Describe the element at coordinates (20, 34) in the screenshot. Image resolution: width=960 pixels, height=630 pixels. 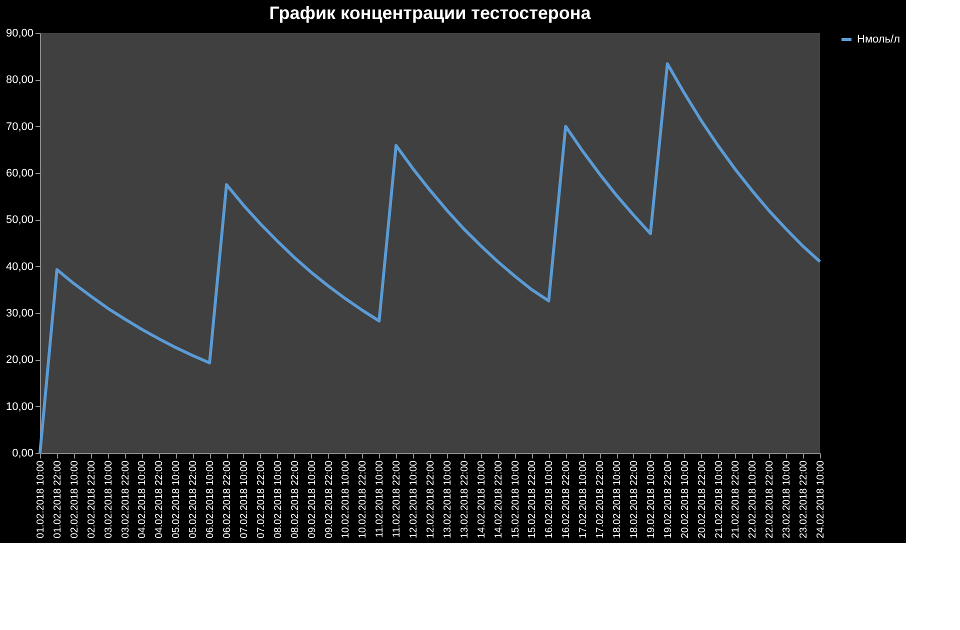
I see `y-tick-label: 90,00` at that location.